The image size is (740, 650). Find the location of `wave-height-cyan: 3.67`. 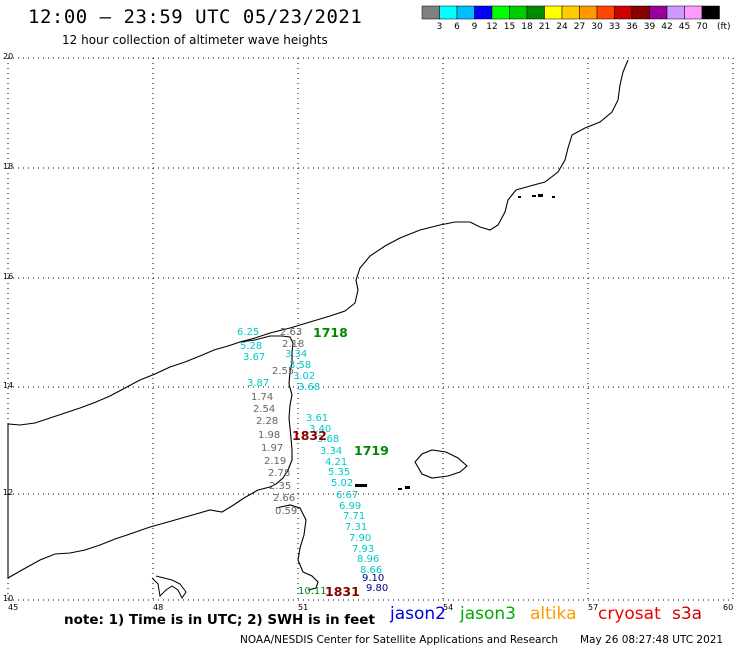

wave-height-cyan: 3.67 is located at coordinates (254, 357).